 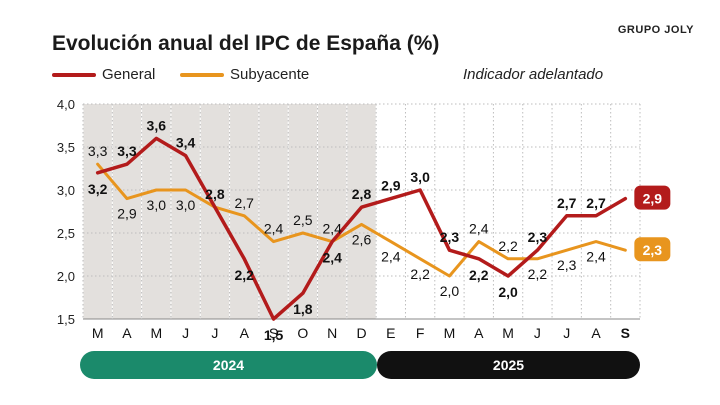 What do you see at coordinates (74, 74) in the screenshot?
I see `legend-swatch-general` at bounding box center [74, 74].